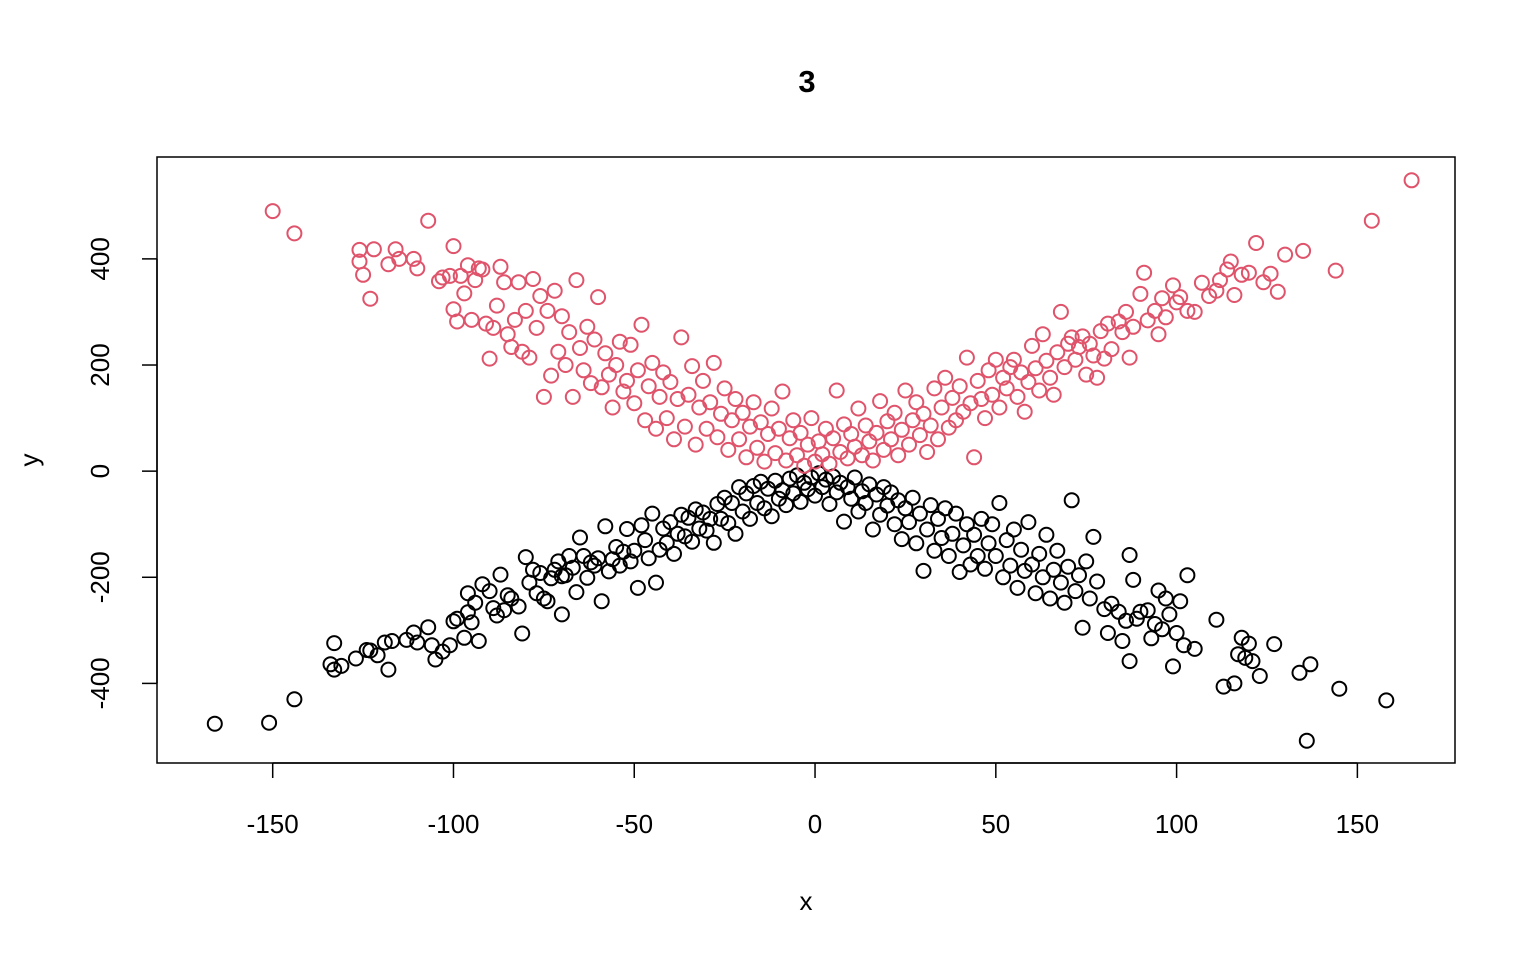  Describe the element at coordinates (29, 460) in the screenshot. I see `y-axis-label: y` at that location.